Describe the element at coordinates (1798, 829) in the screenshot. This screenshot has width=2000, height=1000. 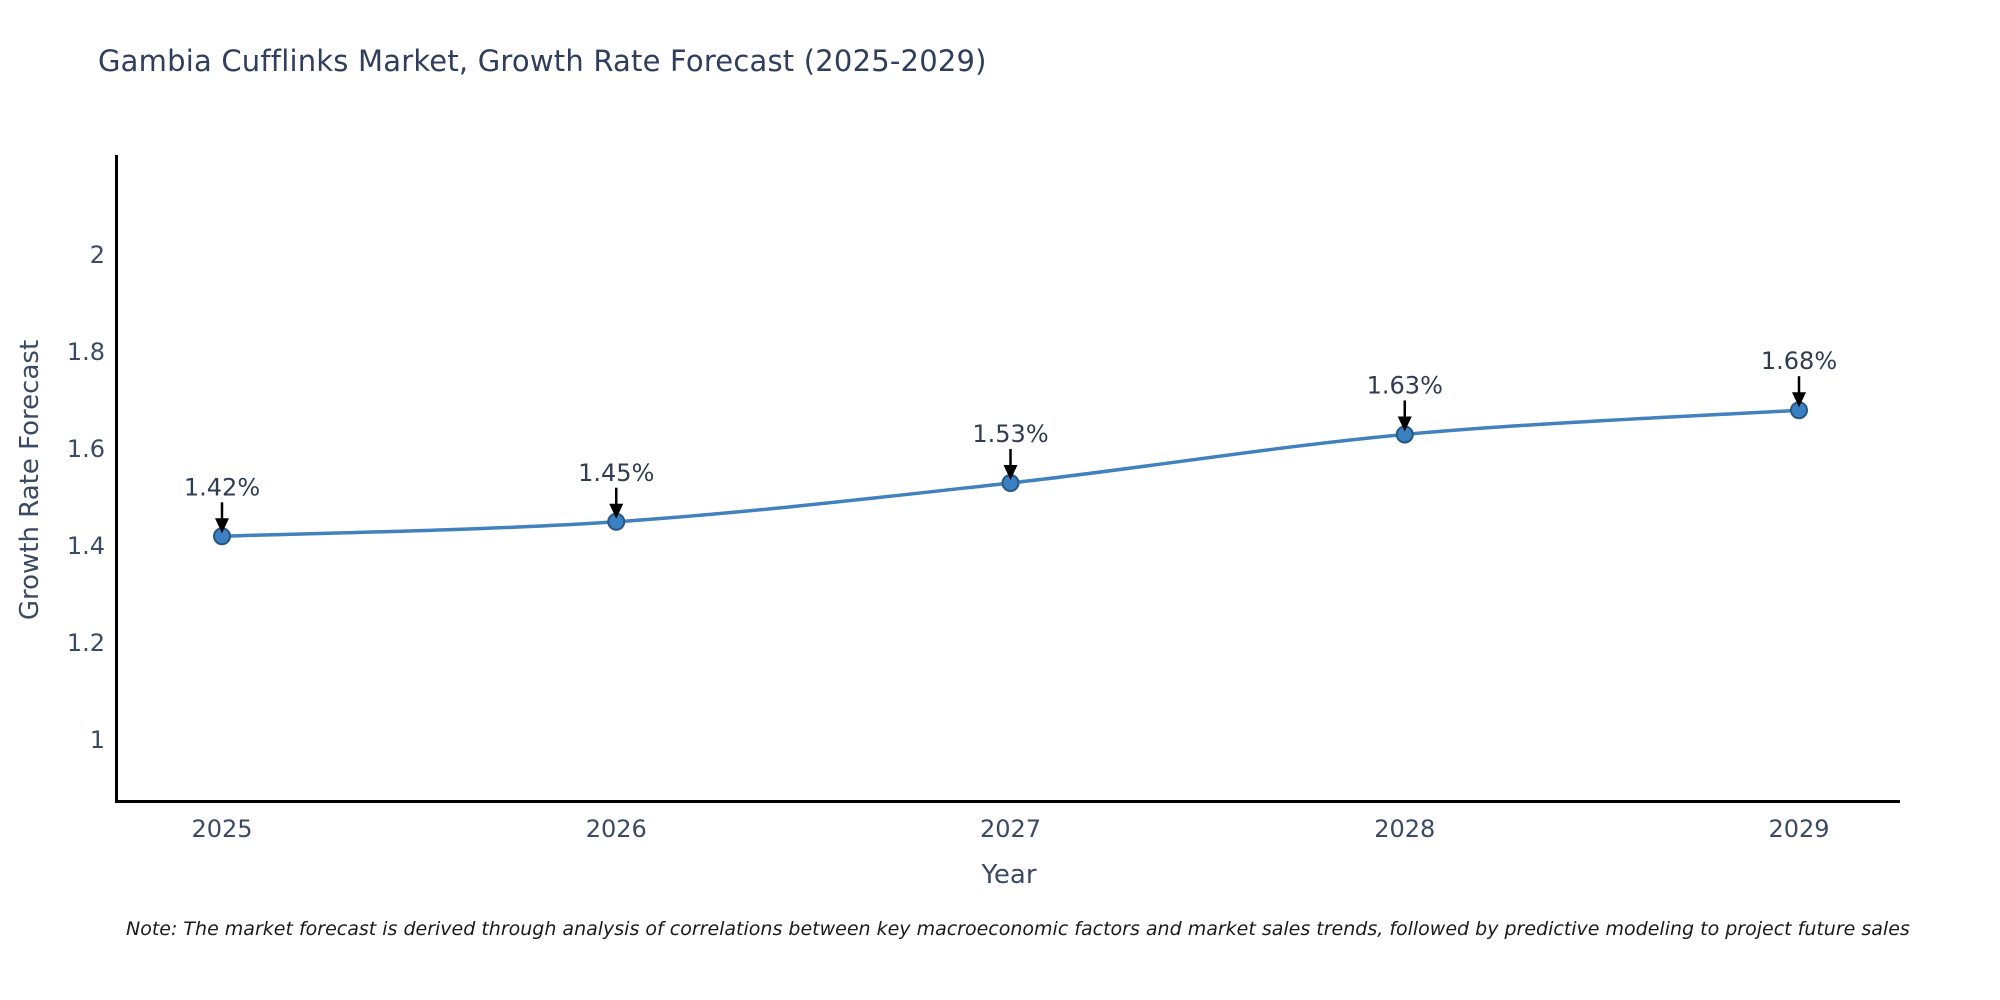
I see `x-tick-label: 2029` at that location.